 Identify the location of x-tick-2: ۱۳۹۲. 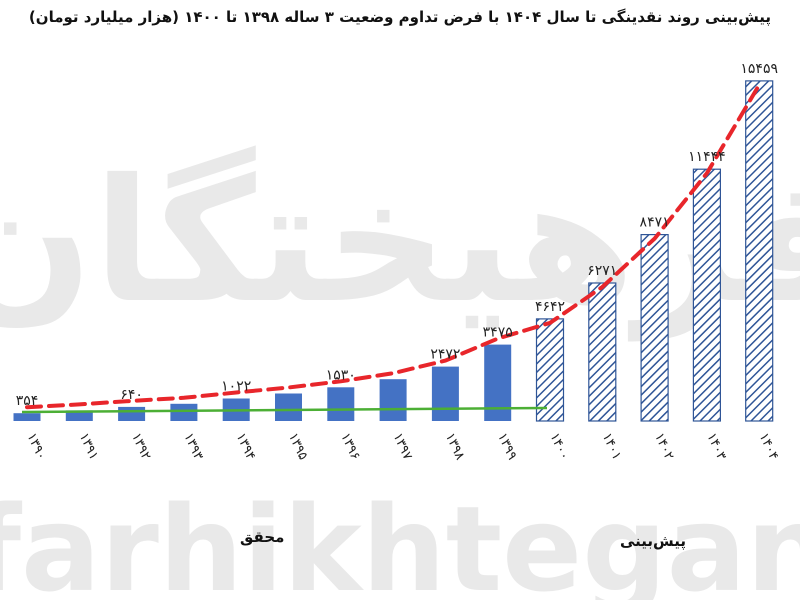
(140, 447).